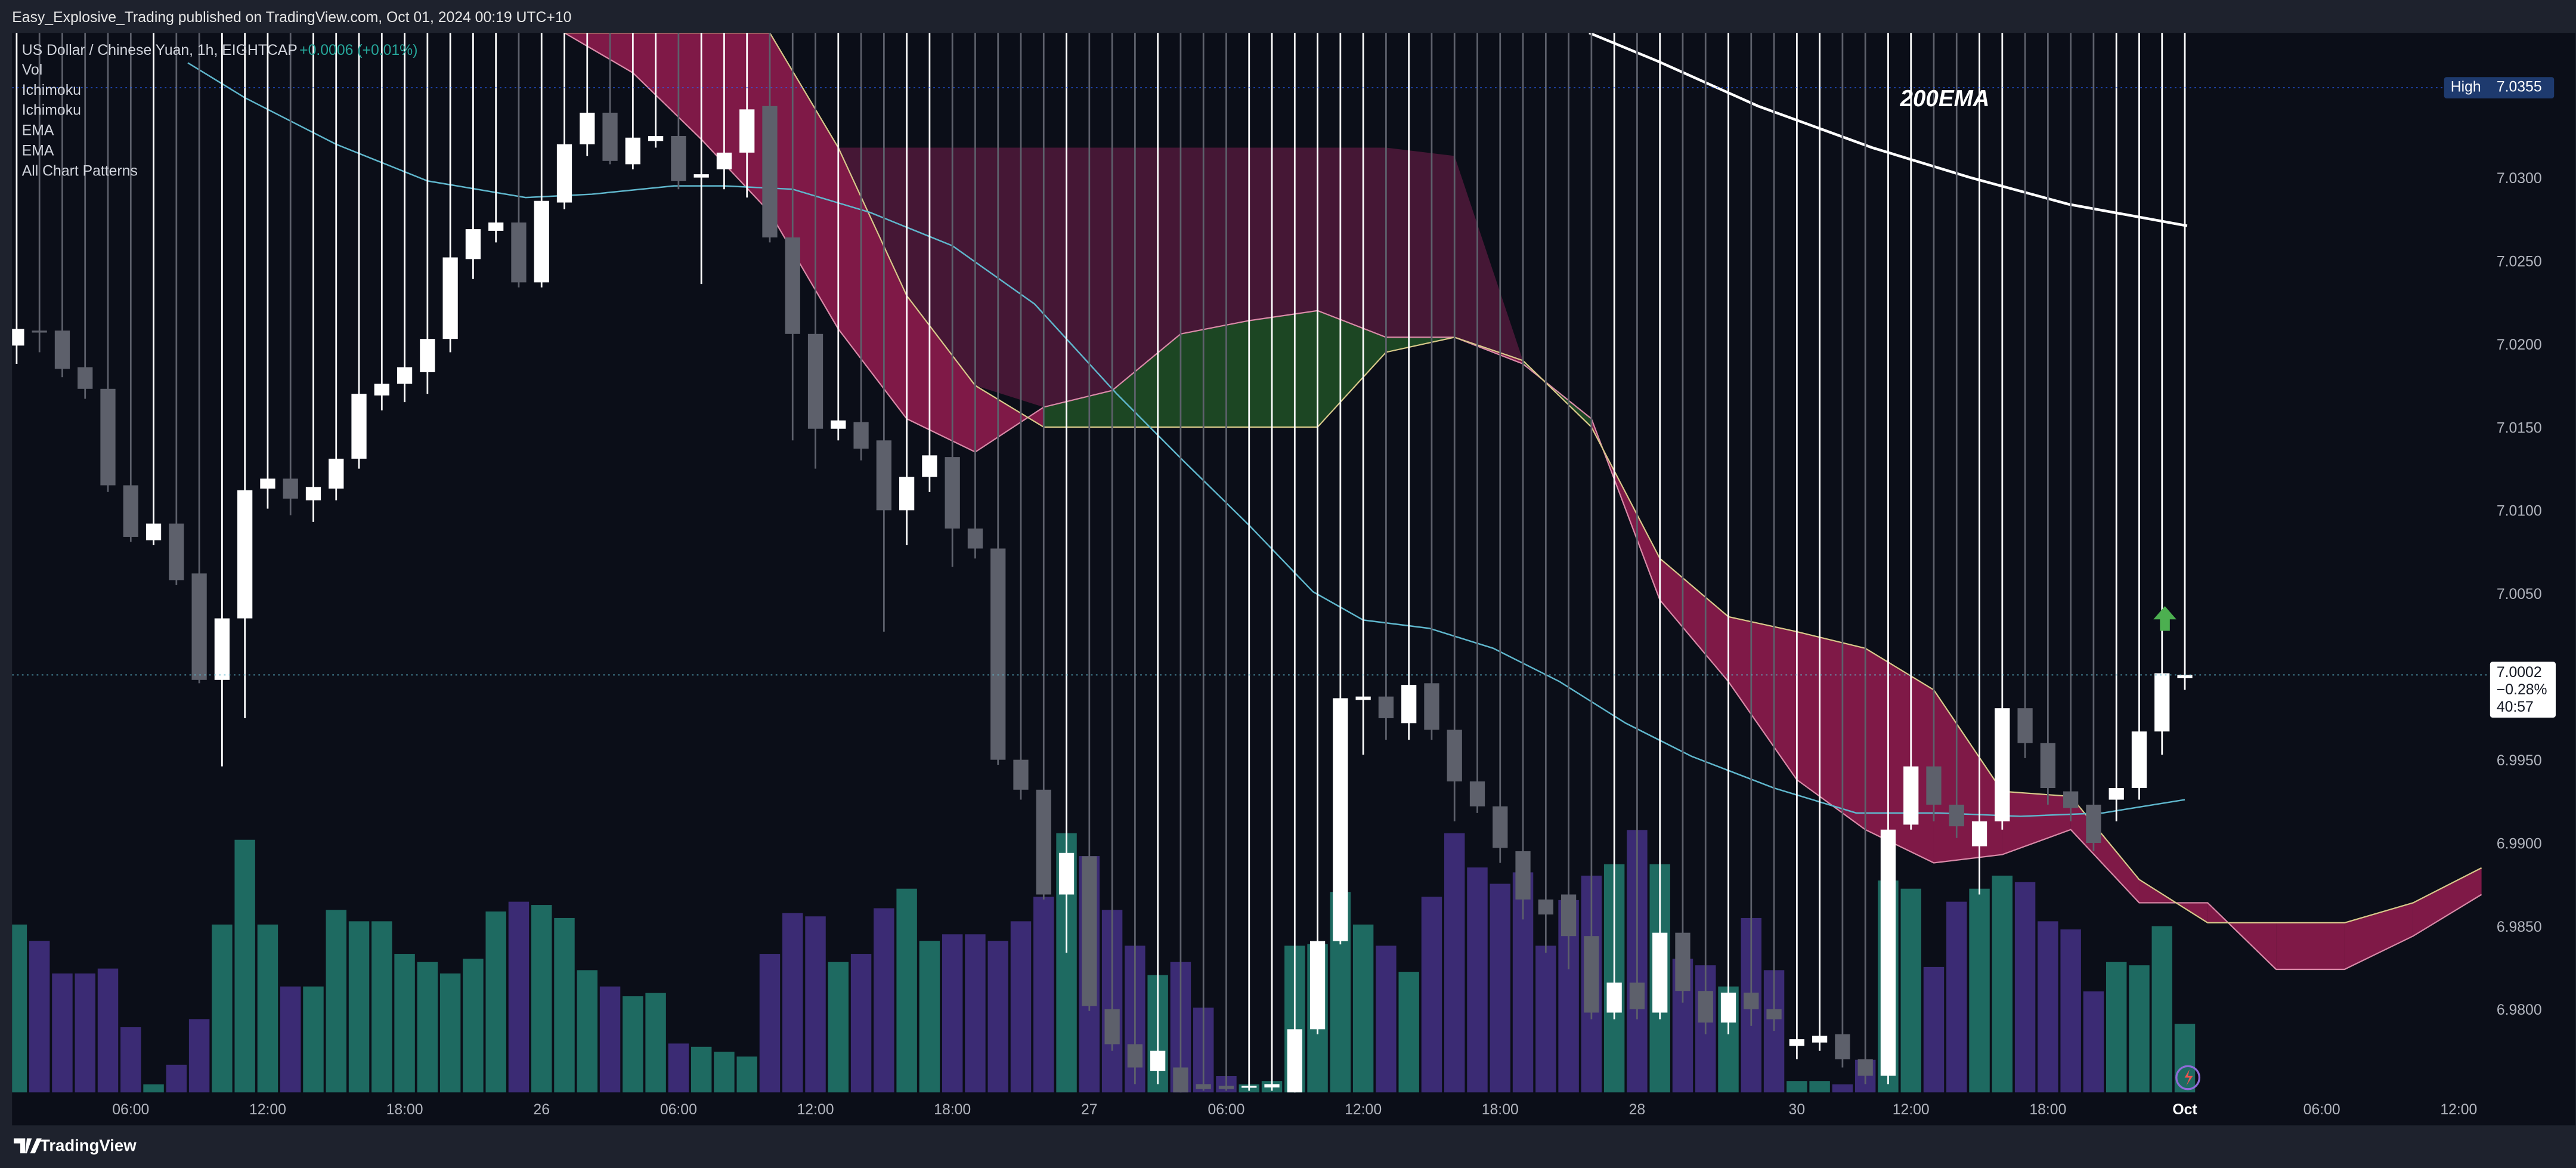  Describe the element at coordinates (2519, 673) in the screenshot. I see `last-price-value: 7.0002` at that location.